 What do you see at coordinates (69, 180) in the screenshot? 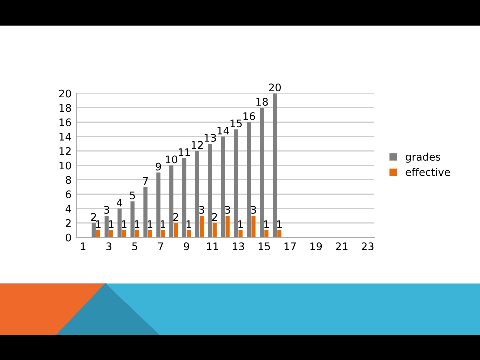
I see `y-tick-label: 8` at bounding box center [69, 180].